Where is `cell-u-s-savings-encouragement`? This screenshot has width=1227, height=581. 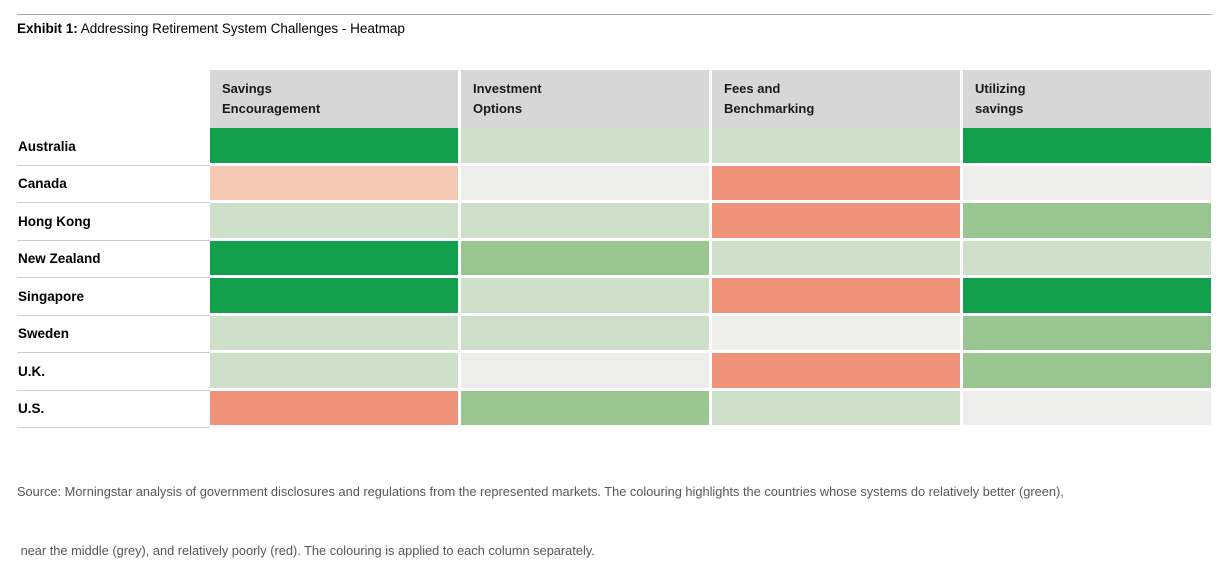
cell-u-s-savings-encouragement is located at coordinates (334, 407).